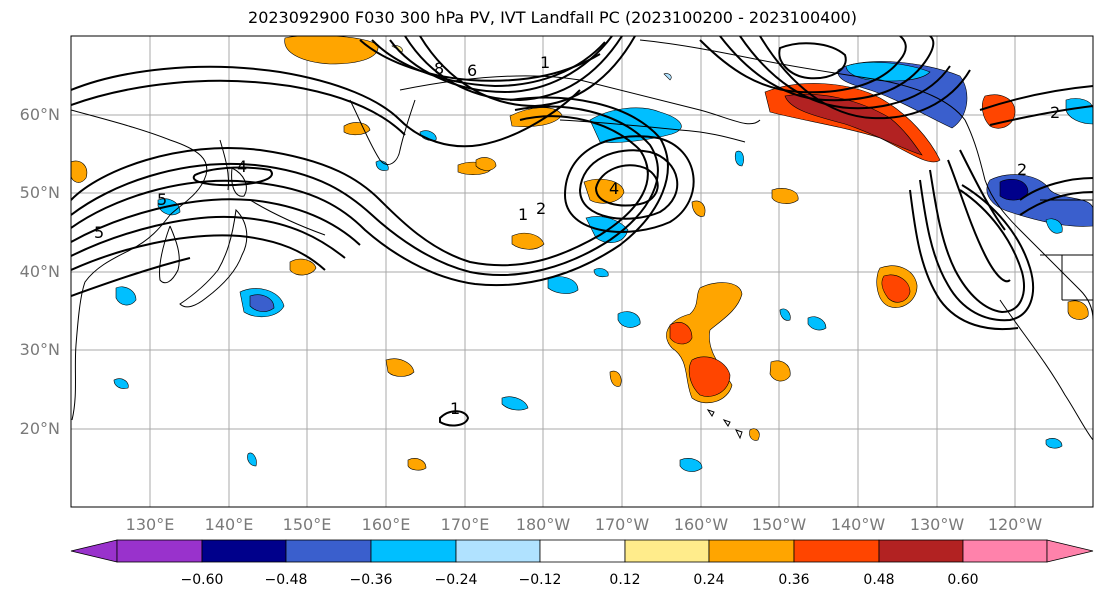  What do you see at coordinates (371, 580) in the screenshot?
I see `colorbar-tick-label: −0.36` at bounding box center [371, 580].